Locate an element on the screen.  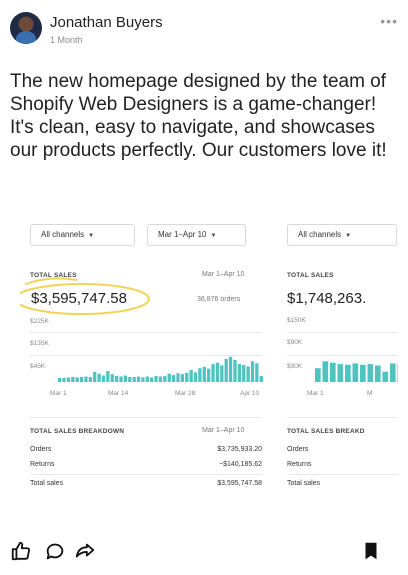
x-tick: Mar 1 is located at coordinates (315, 393).